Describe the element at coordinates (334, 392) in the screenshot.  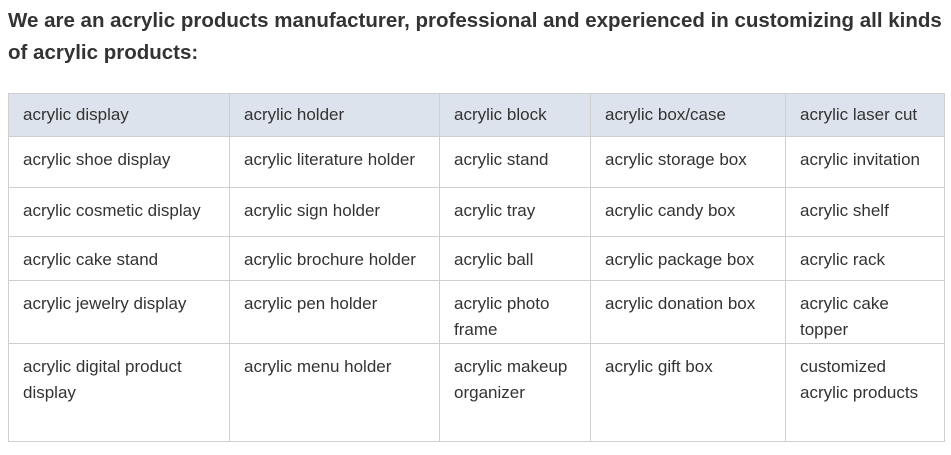
I see `table-cell: acrylic menu holder` at that location.